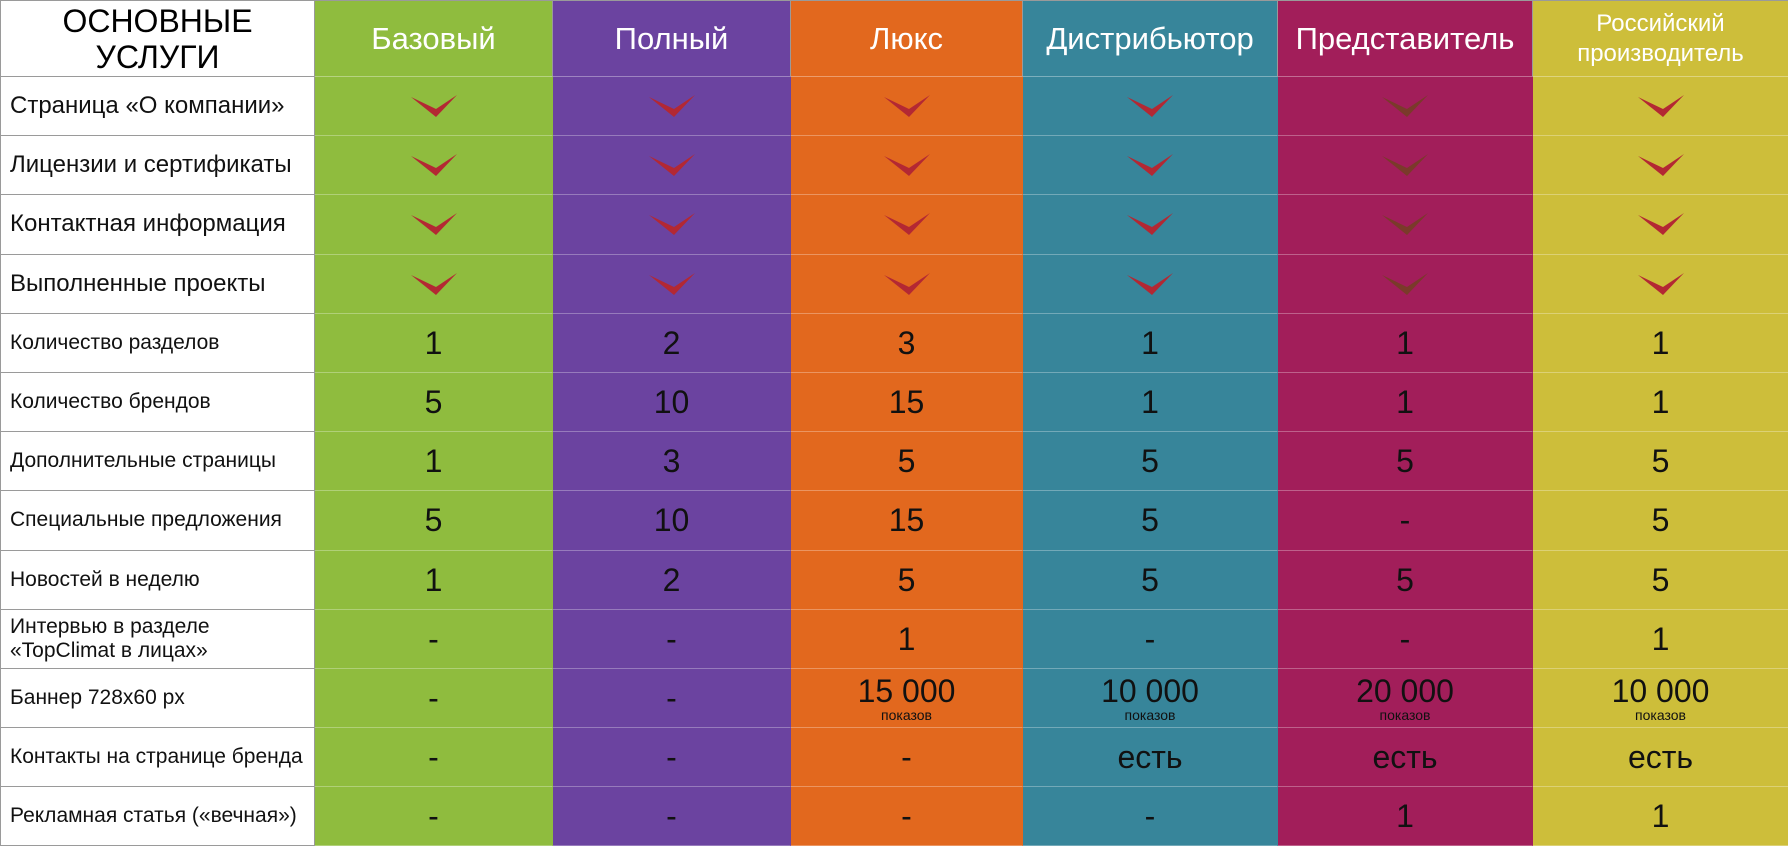 Image resolution: width=1788 pixels, height=846 pixels. I want to click on value-cell: 15 000 показов, so click(907, 698).